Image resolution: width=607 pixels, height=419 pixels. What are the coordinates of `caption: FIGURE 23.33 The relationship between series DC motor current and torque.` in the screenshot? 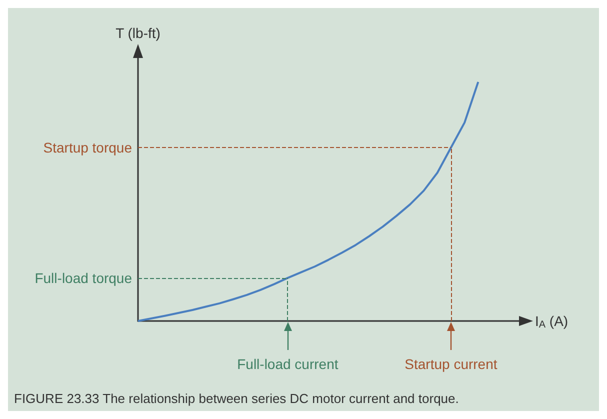 It's located at (236, 398).